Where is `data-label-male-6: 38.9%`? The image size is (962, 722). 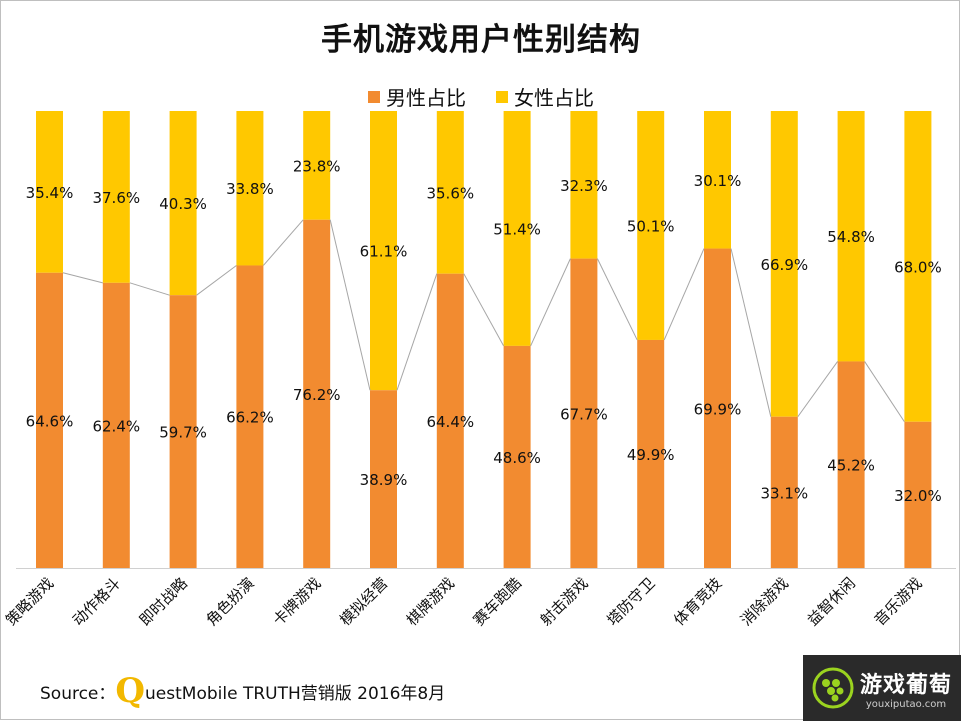
data-label-male-6: 38.9% is located at coordinates (384, 480).